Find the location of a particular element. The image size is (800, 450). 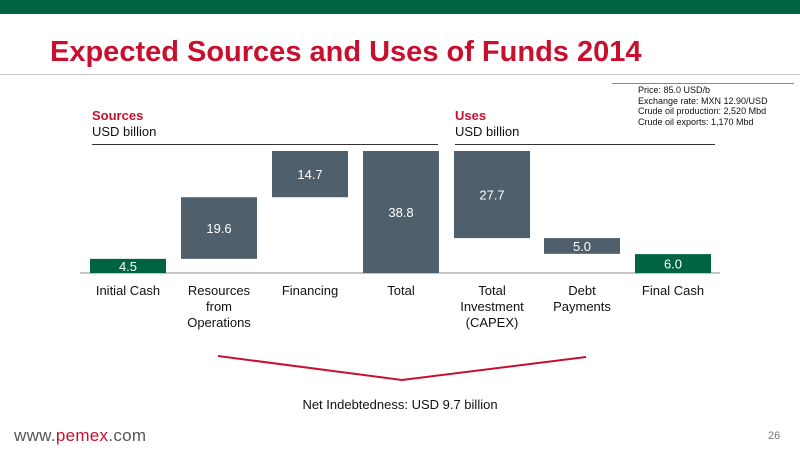

footer-website: www.pemex.com is located at coordinates (80, 436).